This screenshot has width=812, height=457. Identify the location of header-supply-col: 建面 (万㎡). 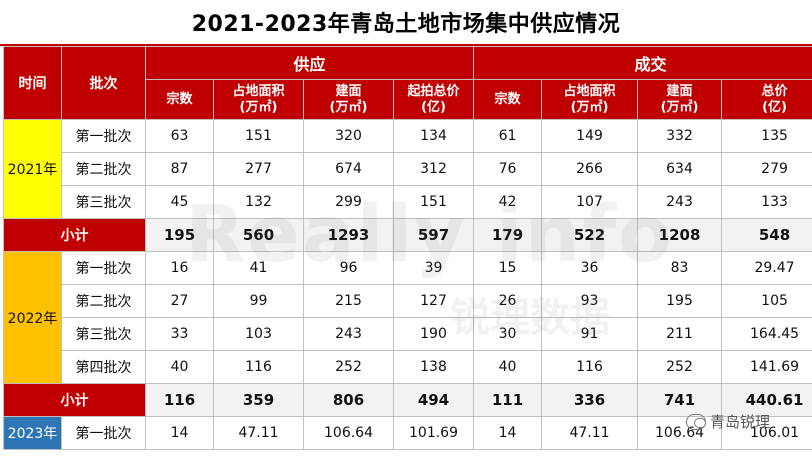
(348, 99).